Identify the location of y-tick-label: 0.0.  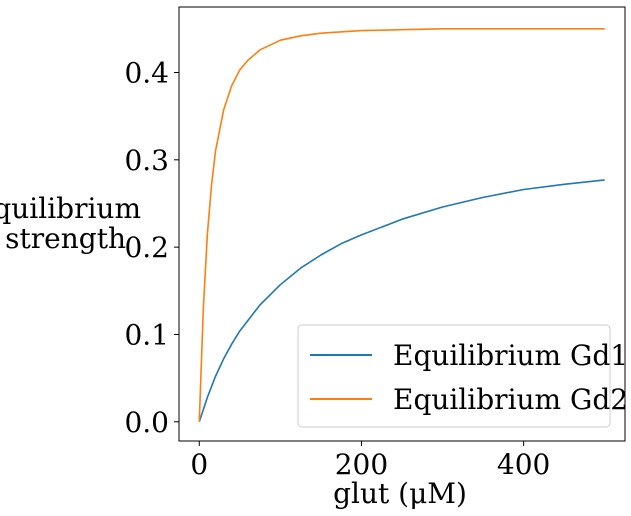
(146, 422).